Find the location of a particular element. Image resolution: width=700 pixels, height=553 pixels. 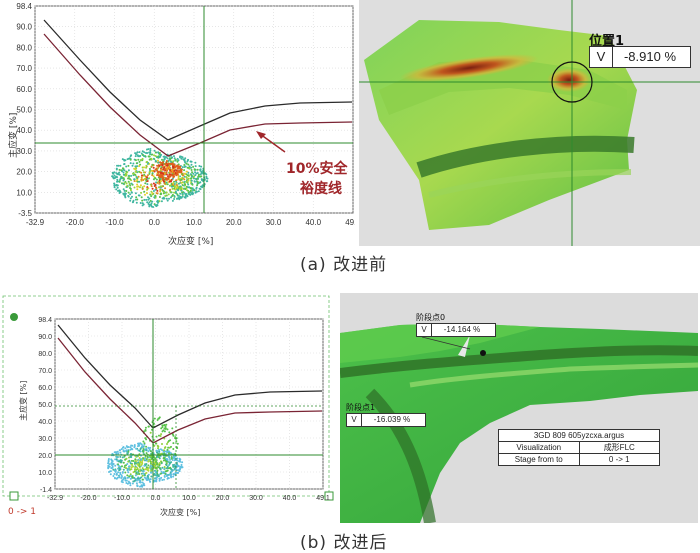

selection-handle-bottom-left is located at coordinates (14, 496).